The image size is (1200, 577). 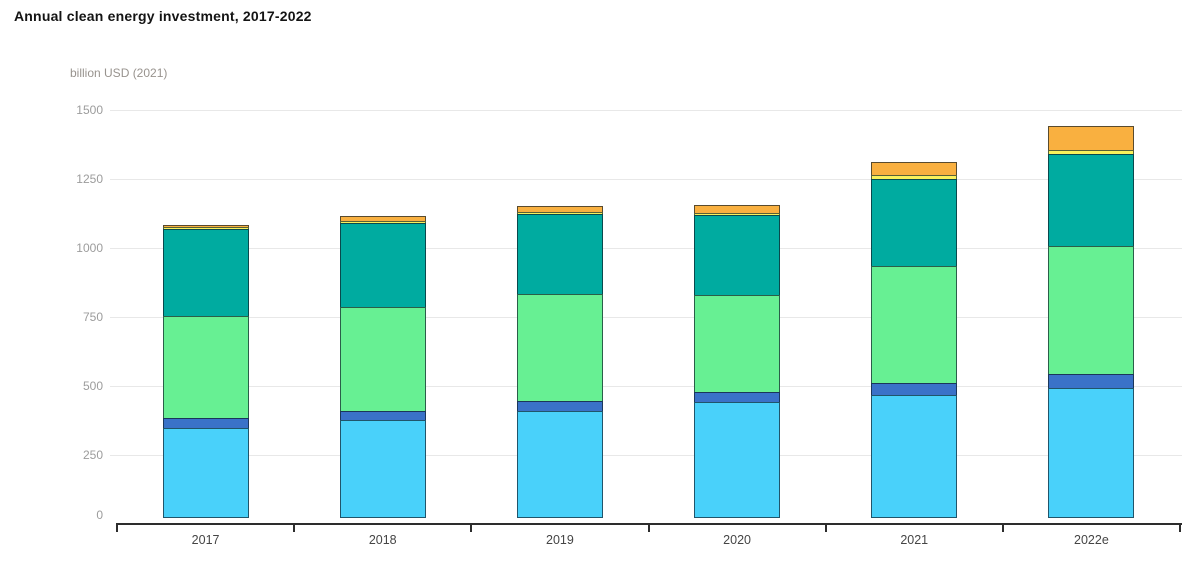 What do you see at coordinates (1091, 540) in the screenshot?
I see `x-axis-label-2022e: 2022e` at bounding box center [1091, 540].